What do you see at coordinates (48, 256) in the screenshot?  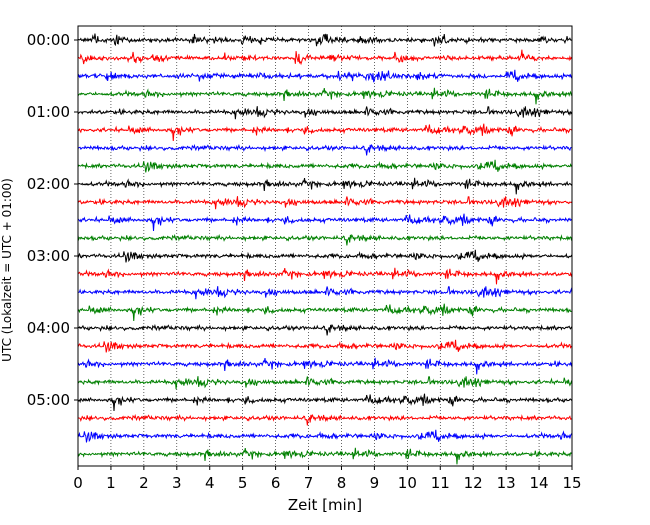 I see `y-tick-label: 03:00` at bounding box center [48, 256].